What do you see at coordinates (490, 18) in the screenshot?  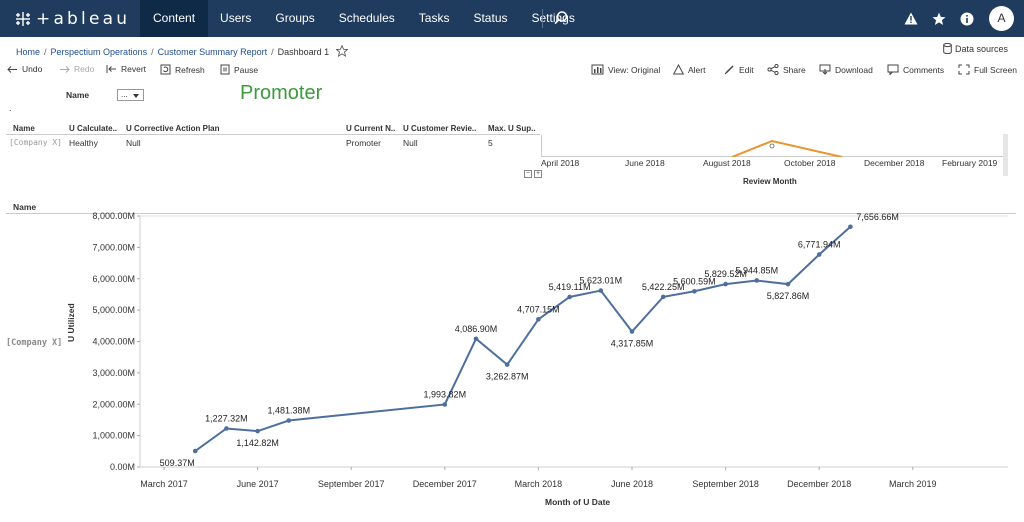 I see `nav-item-status: Status` at bounding box center [490, 18].